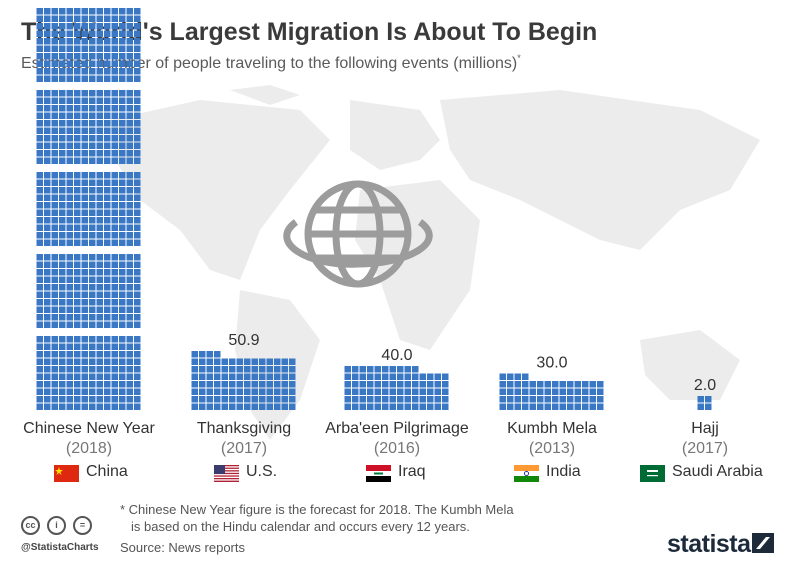  What do you see at coordinates (709, 544) in the screenshot?
I see `statista-logo: statista` at bounding box center [709, 544].